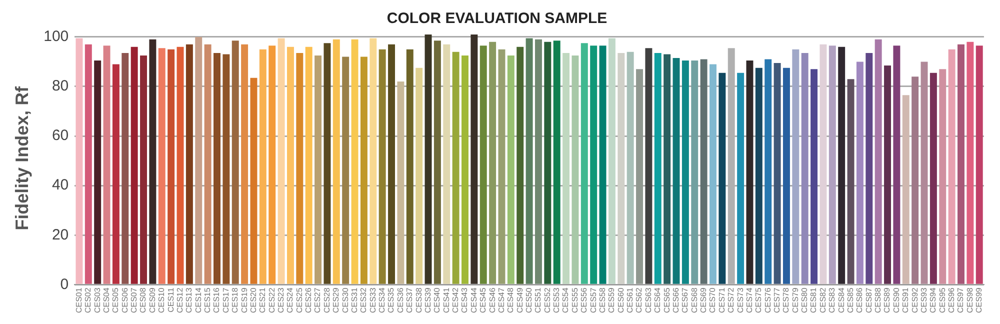  What do you see at coordinates (60, 185) in the screenshot?
I see `y-tick-label: 40` at bounding box center [60, 185].